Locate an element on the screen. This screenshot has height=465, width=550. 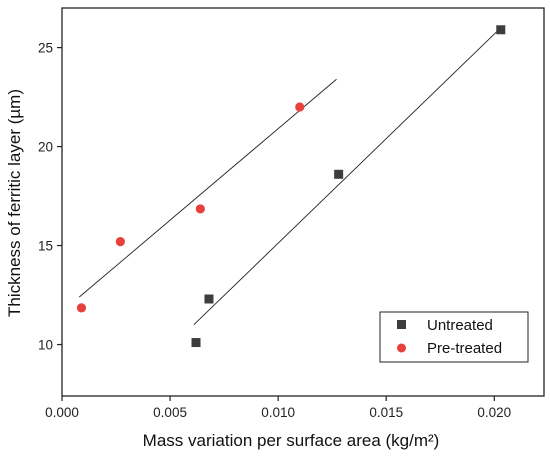
legend-marker-pre-treated is located at coordinates (401, 348).